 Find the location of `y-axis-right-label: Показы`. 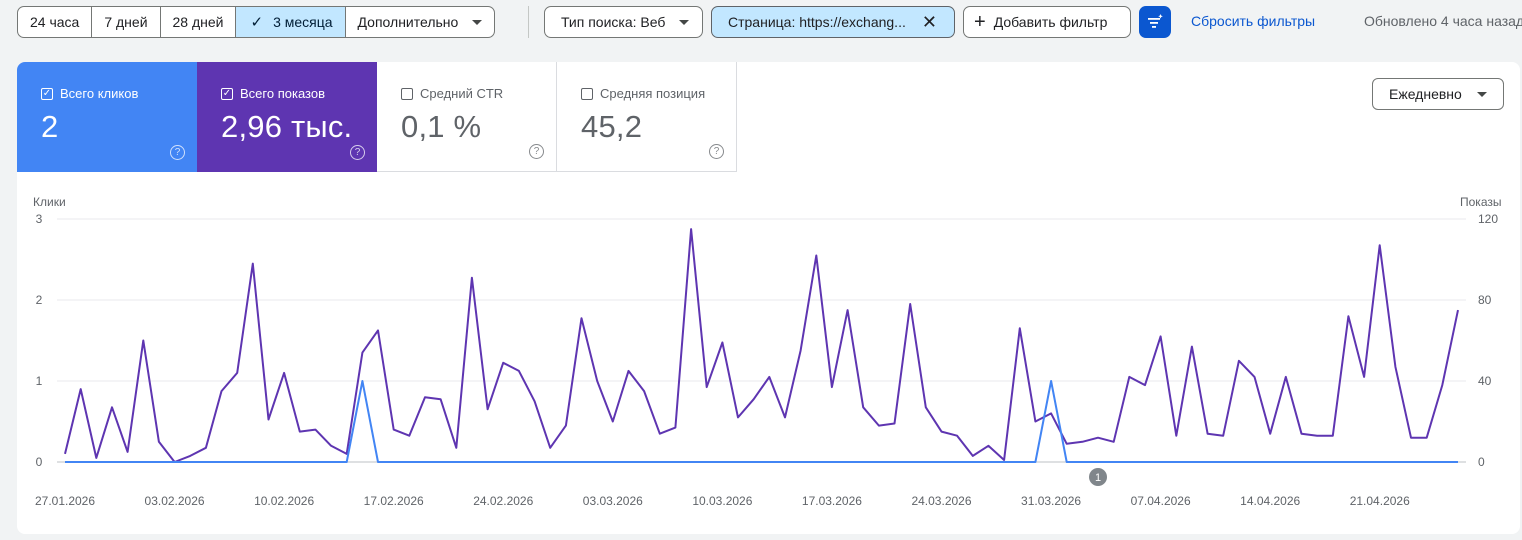

y-axis-right-label: Показы is located at coordinates (1480, 202).